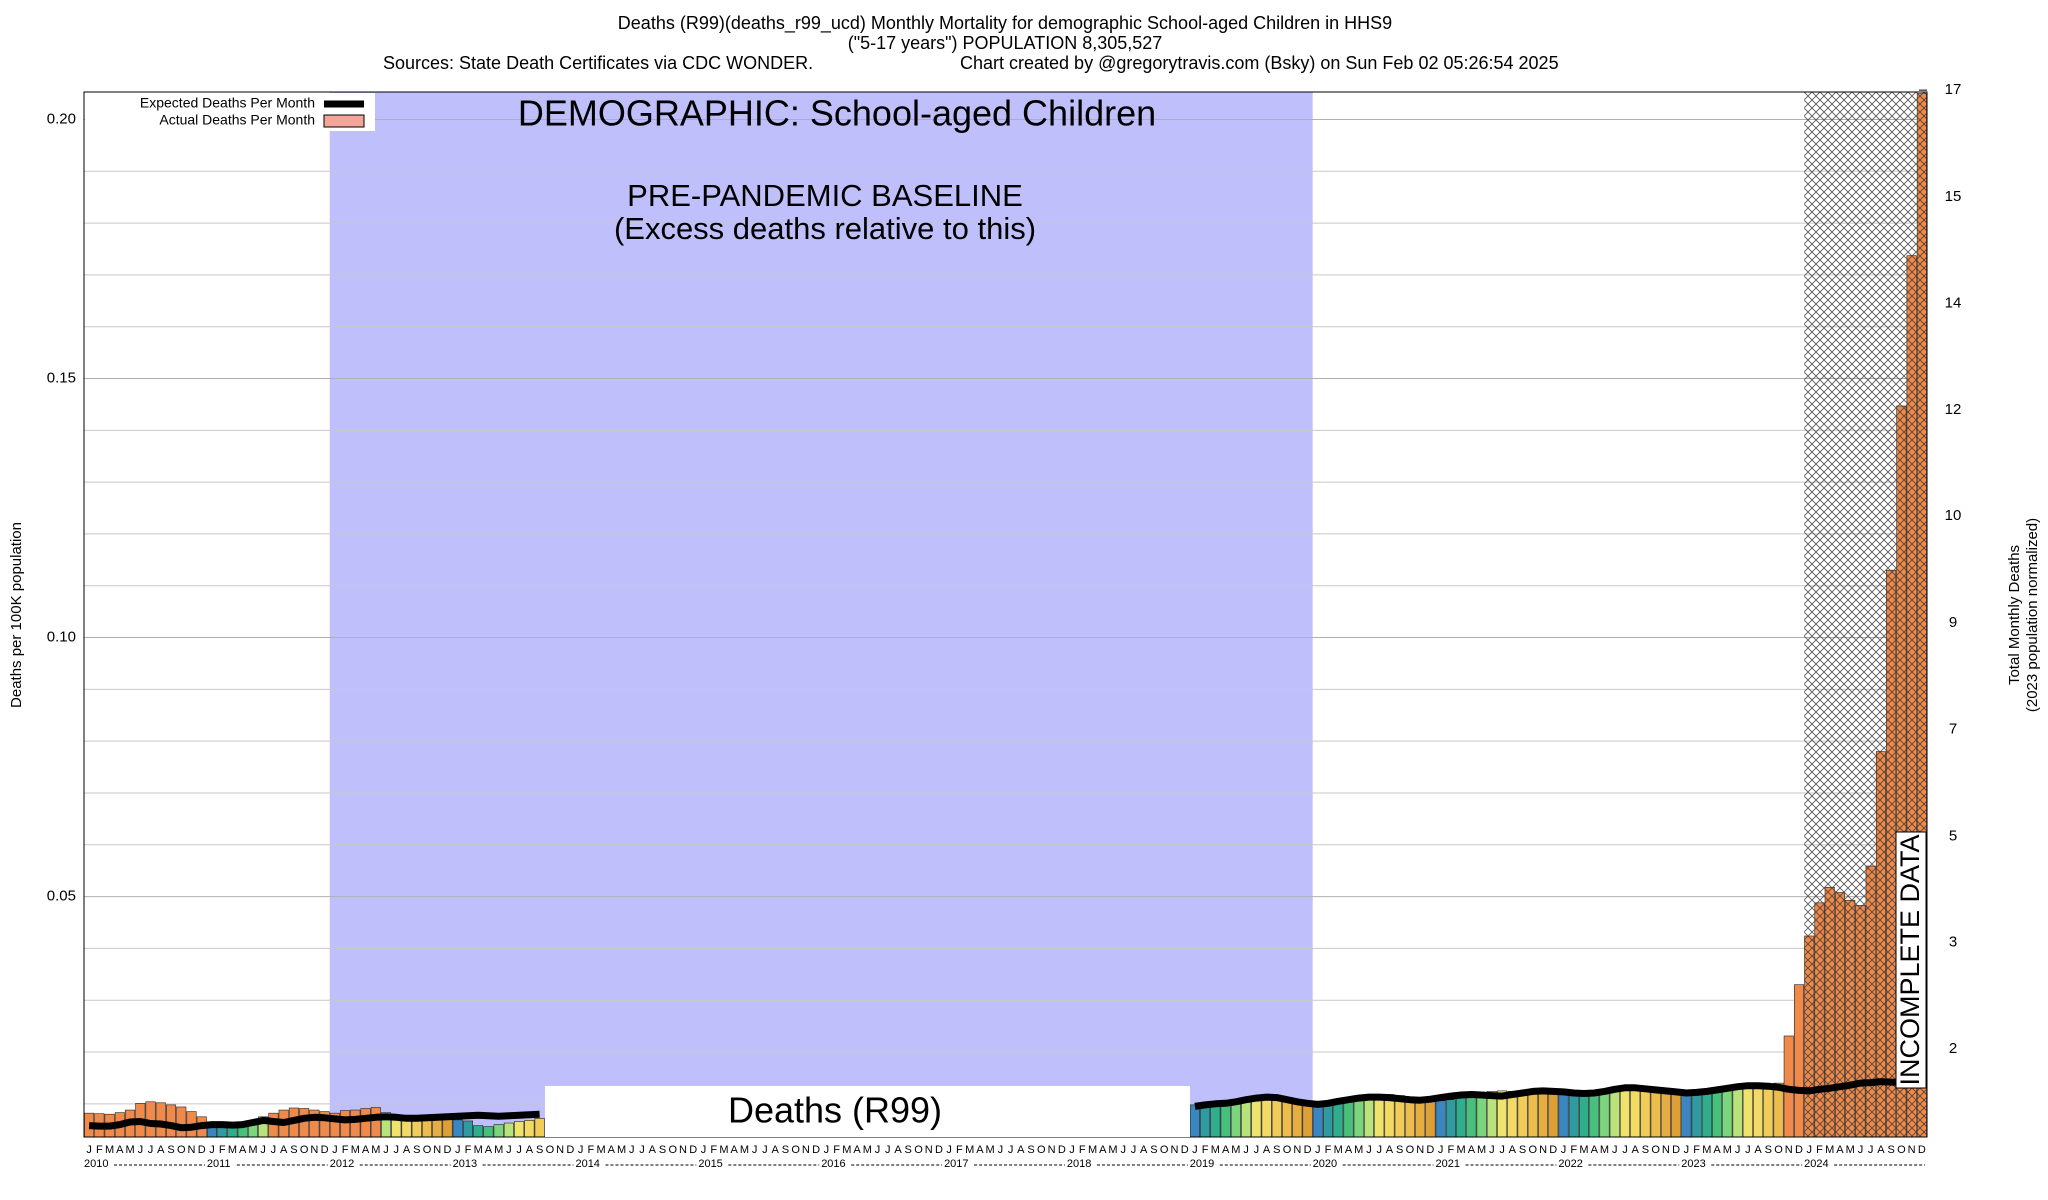 The image size is (2048, 1200). What do you see at coordinates (1953, 941) in the screenshot?
I see `y2-tick-label: 3` at bounding box center [1953, 941].